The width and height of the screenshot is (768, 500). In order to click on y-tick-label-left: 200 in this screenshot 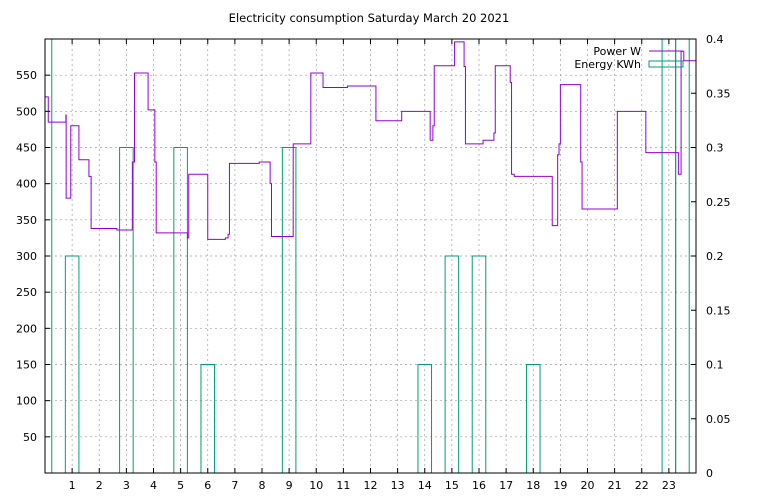, I will do `click(26, 328)`.